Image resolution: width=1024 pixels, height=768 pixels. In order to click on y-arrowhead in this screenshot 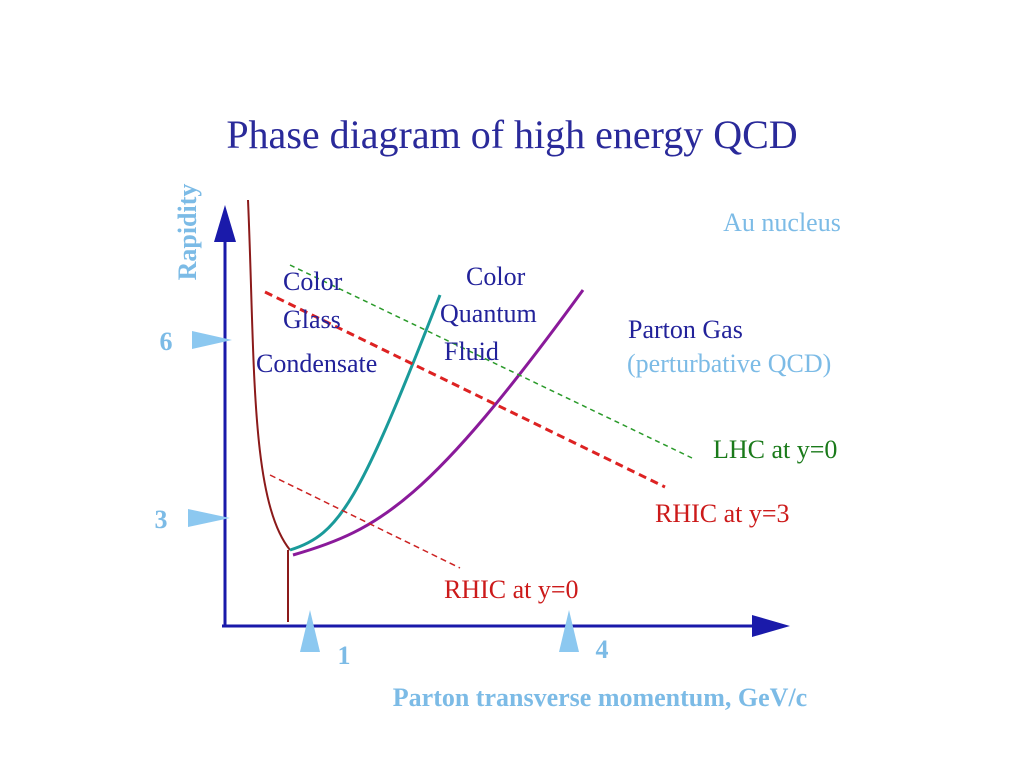, I will do `click(225, 223)`.